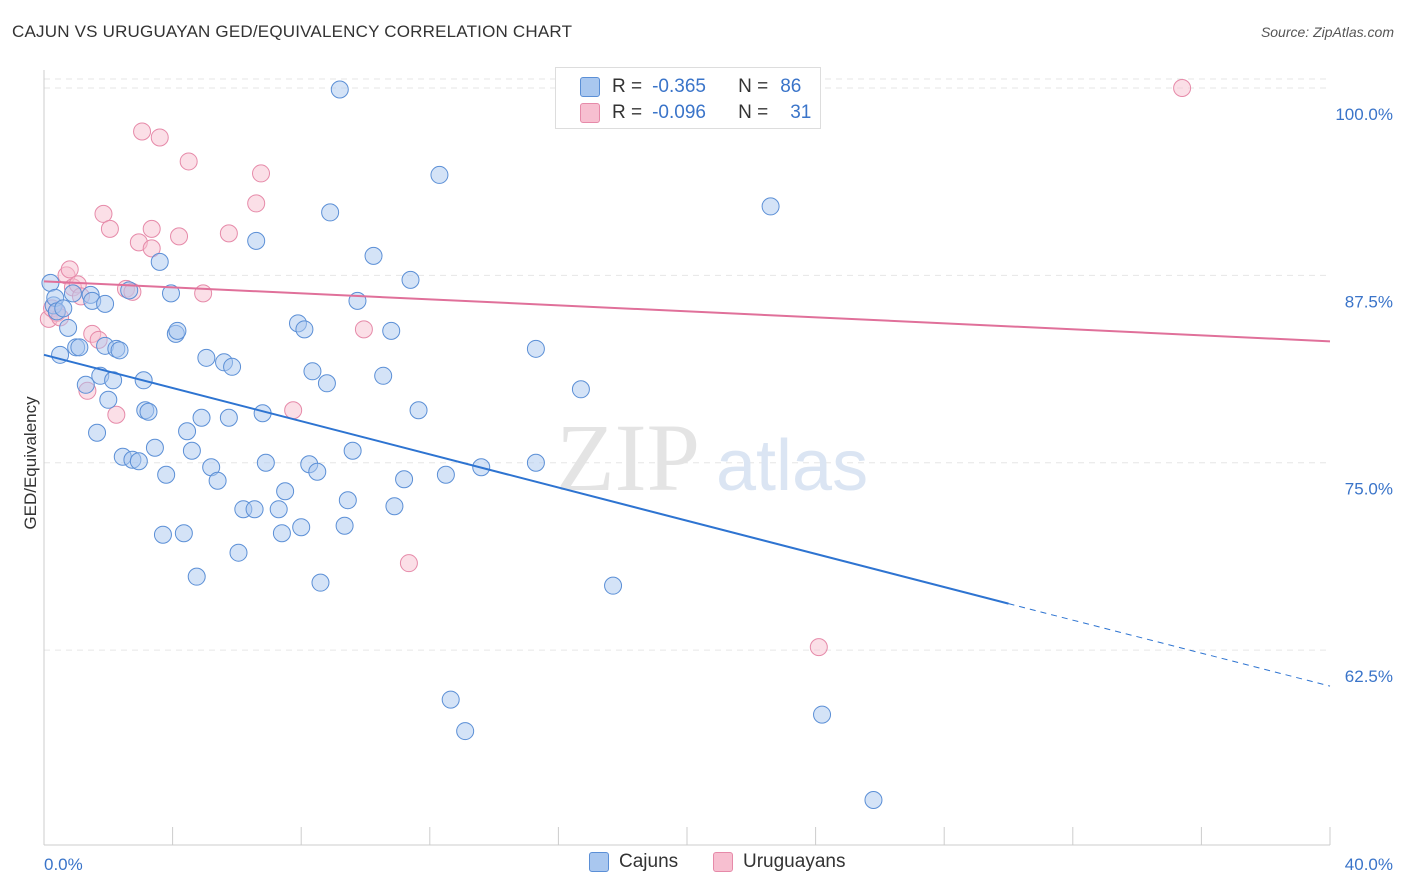  Describe the element at coordinates (687, 311) in the screenshot. I see `uruguayan-trend-line` at that location.